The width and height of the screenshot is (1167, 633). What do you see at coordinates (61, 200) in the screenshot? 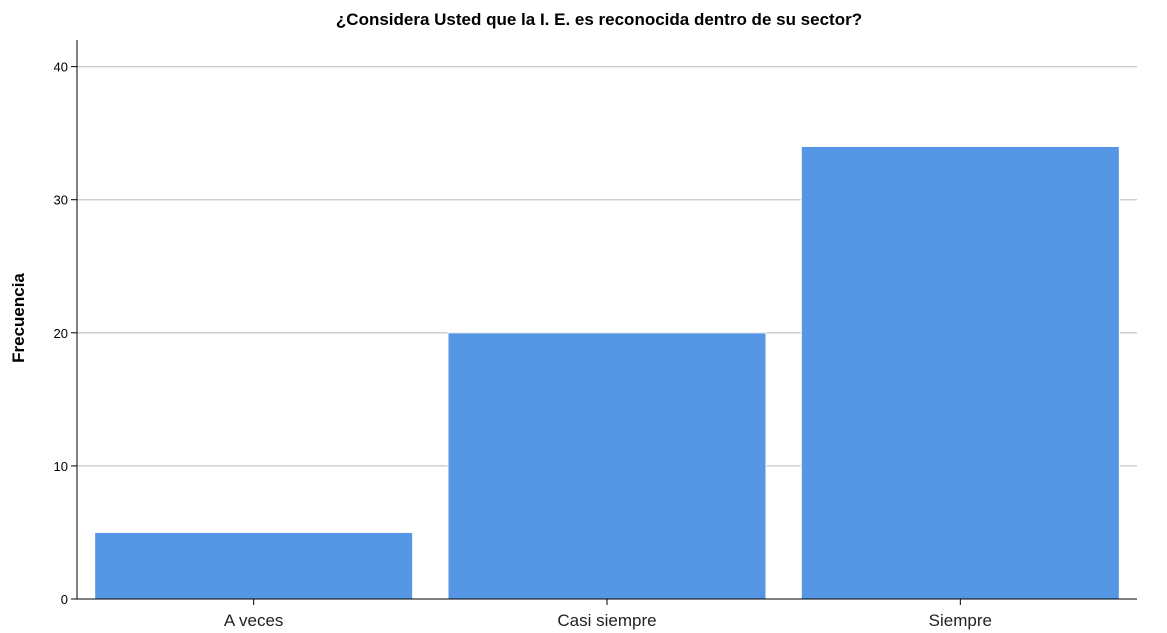
I see `y-tick-label-30: 30` at bounding box center [61, 200].